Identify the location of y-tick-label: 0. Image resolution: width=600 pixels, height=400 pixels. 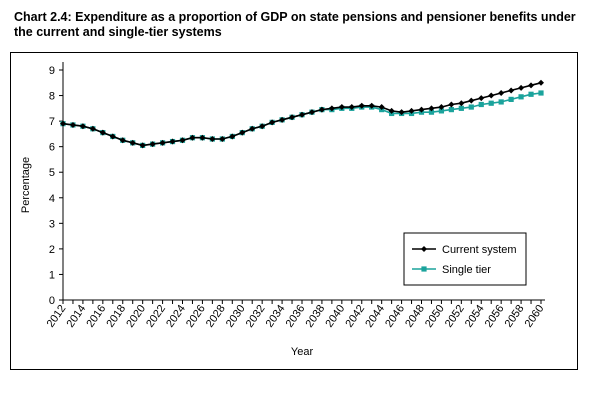
(52, 301).